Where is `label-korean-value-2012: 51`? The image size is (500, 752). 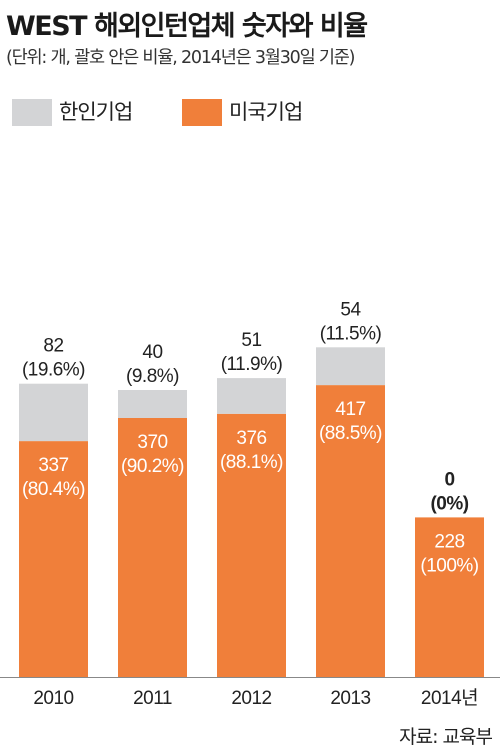
label-korean-value-2012: 51 is located at coordinates (251, 340).